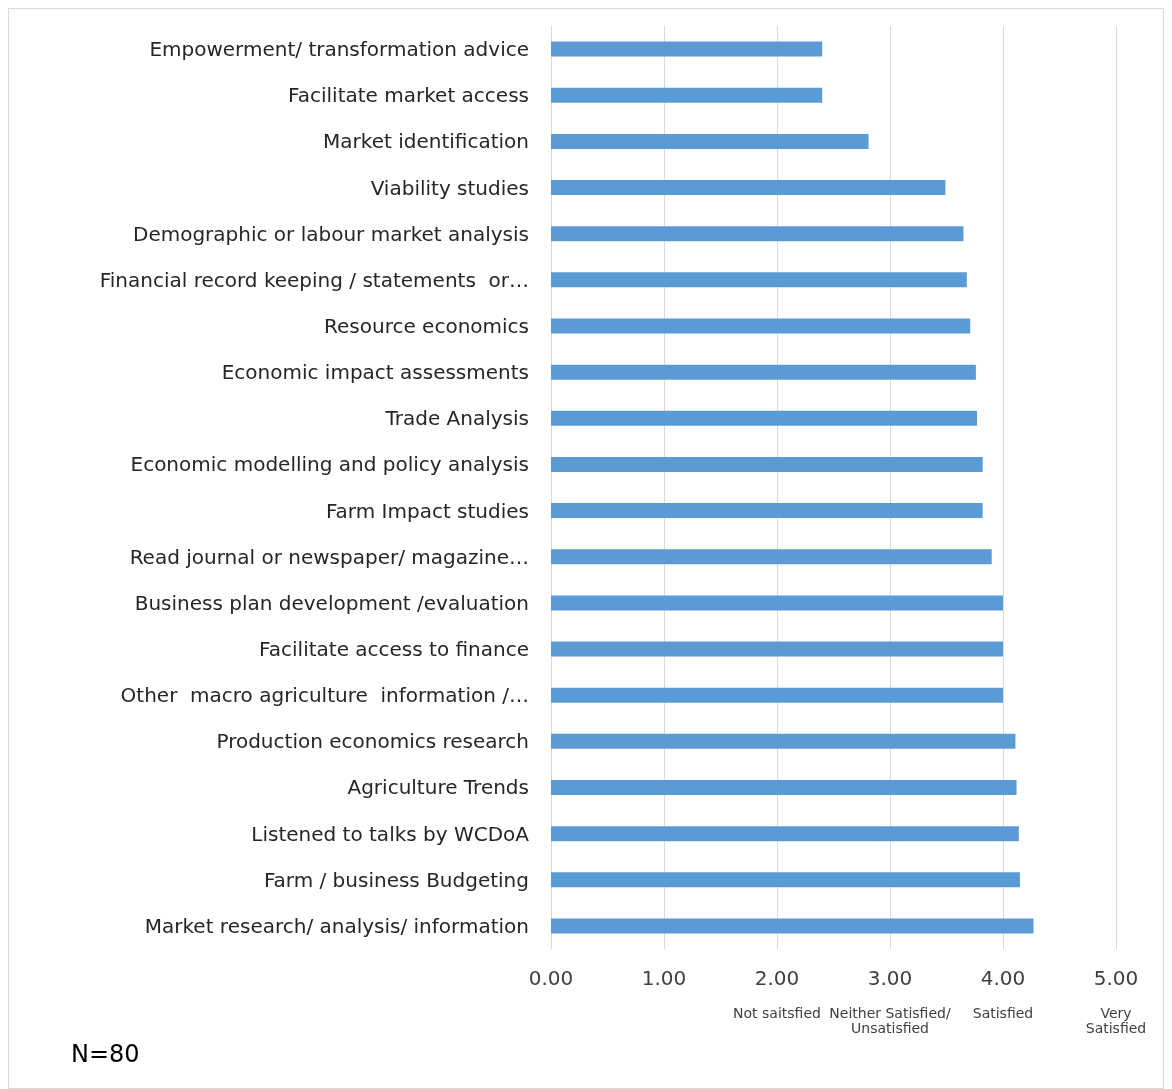 Image resolution: width=1172 pixels, height=1089 pixels. What do you see at coordinates (1116, 1001) in the screenshot?
I see `x-tick-label: 5.00 Very Satisfied` at bounding box center [1116, 1001].